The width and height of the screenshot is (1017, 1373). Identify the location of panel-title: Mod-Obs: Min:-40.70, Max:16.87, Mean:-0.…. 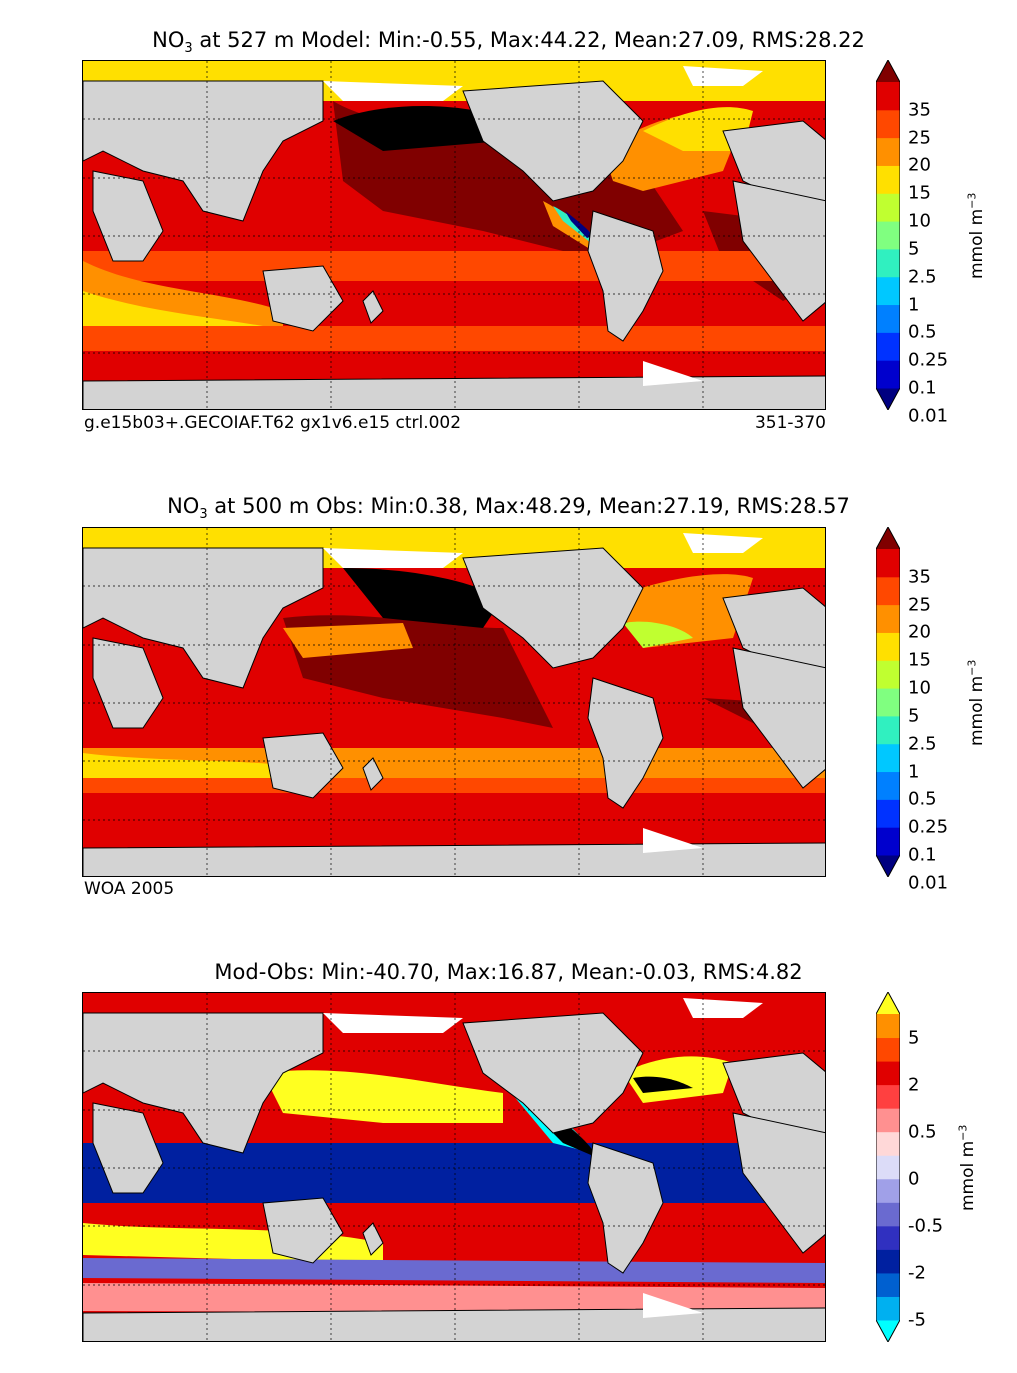
(508, 972).